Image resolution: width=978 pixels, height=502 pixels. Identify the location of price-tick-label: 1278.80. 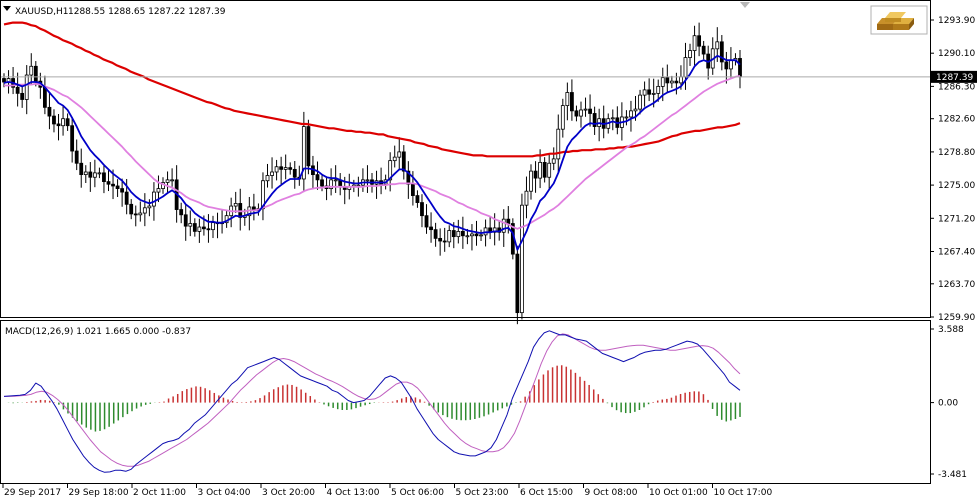
(956, 153).